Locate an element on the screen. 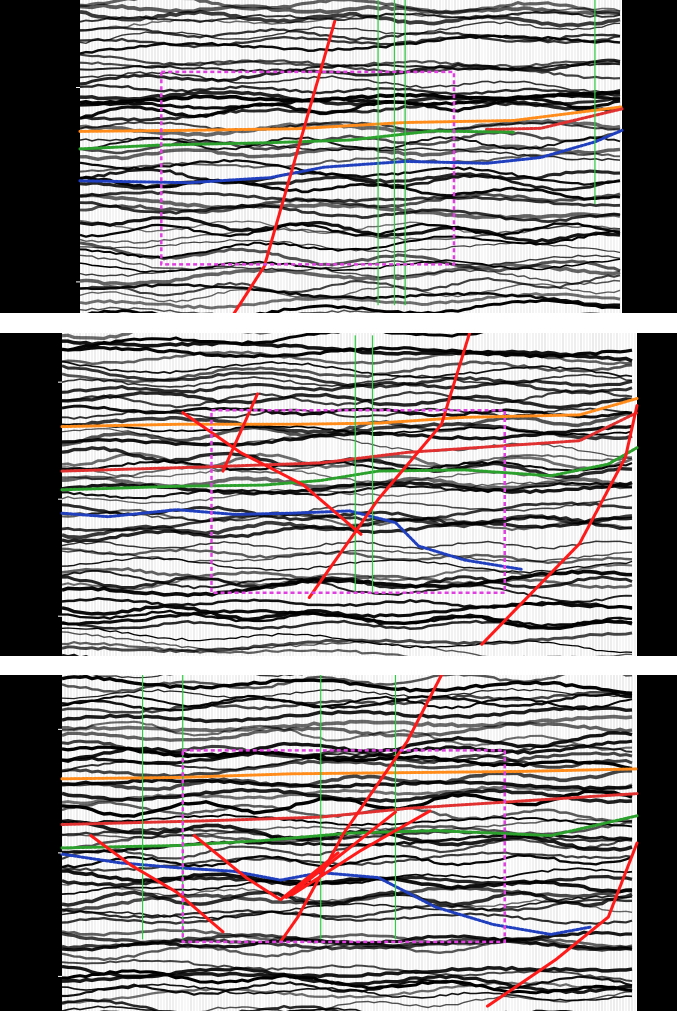 Image resolution: width=677 pixels, height=1011 pixels. roi-box is located at coordinates (308, 168).